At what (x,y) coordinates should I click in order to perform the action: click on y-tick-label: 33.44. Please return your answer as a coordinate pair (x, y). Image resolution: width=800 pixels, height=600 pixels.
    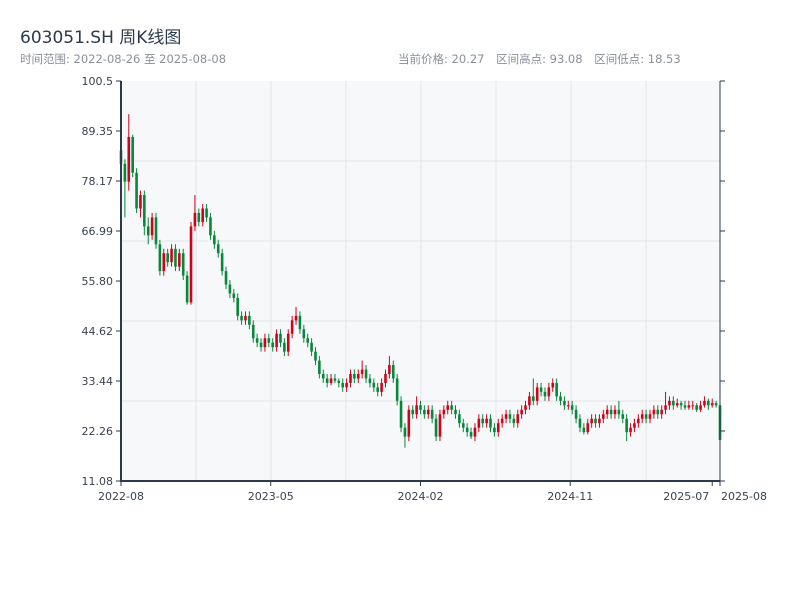
    Looking at the image, I should click on (98, 381).